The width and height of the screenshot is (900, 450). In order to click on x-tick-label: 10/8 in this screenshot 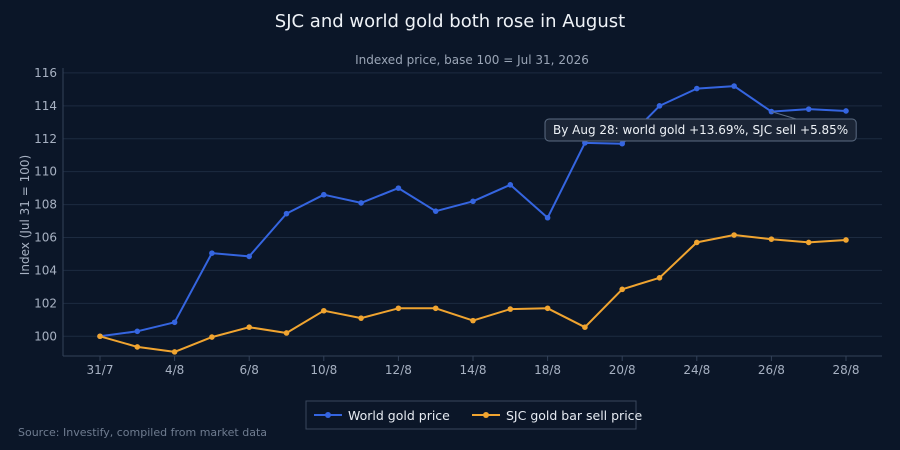, I will do `click(323, 370)`.